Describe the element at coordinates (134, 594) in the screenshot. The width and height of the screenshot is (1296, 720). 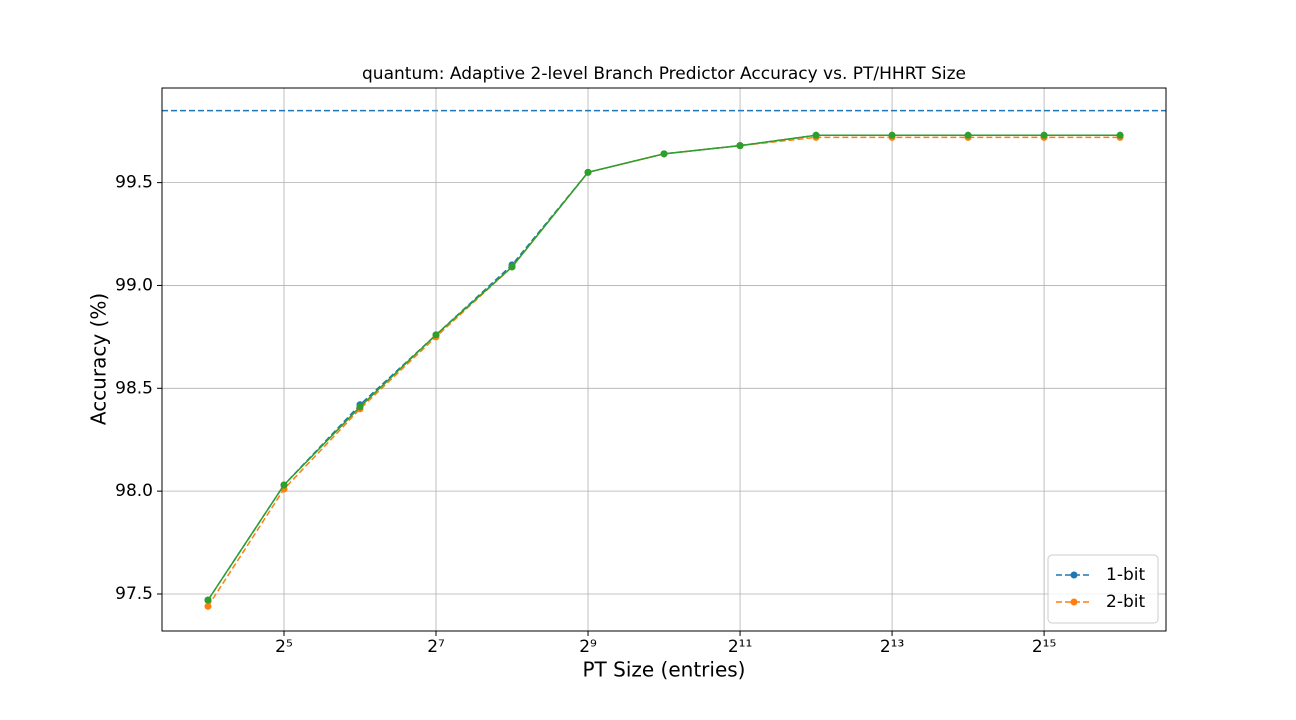
I see `y-tick-label: 97.5` at that location.